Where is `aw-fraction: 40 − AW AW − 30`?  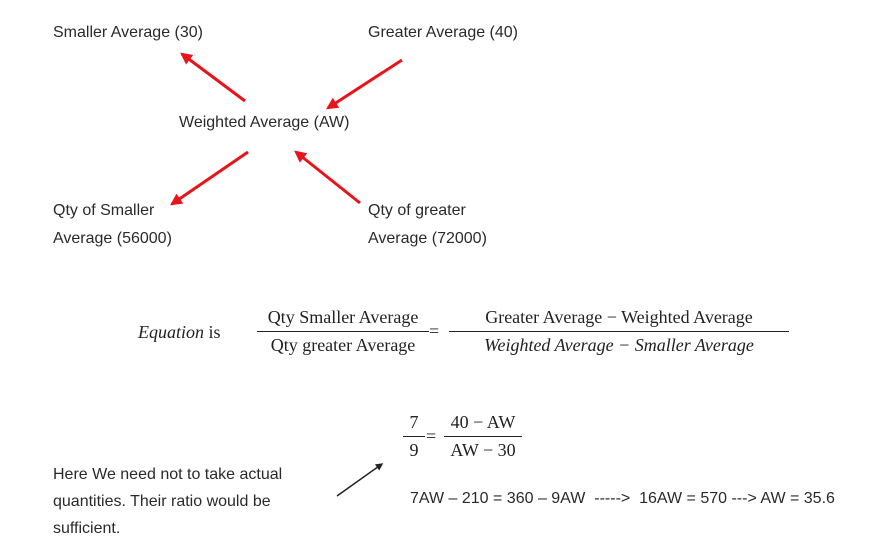 aw-fraction: 40 − AW AW − 30 is located at coordinates (483, 436).